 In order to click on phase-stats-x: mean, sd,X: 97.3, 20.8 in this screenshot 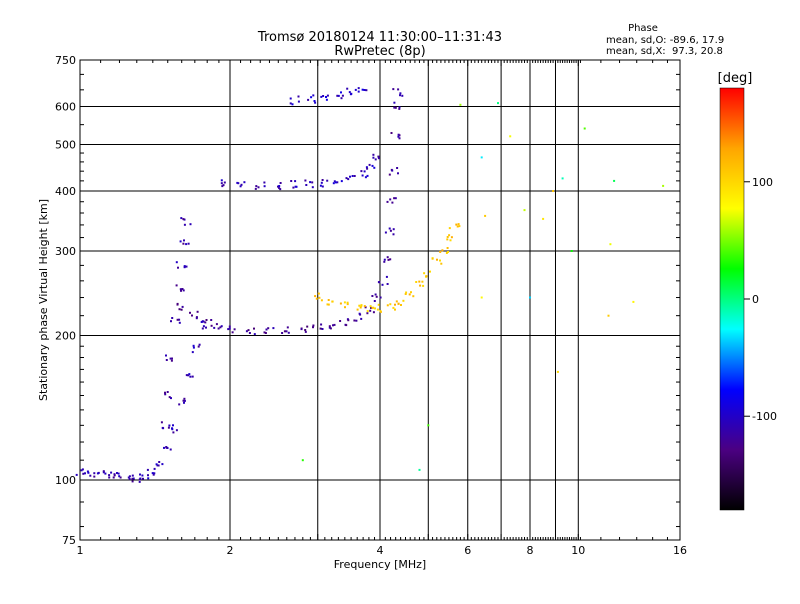, I will do `click(664, 51)`.